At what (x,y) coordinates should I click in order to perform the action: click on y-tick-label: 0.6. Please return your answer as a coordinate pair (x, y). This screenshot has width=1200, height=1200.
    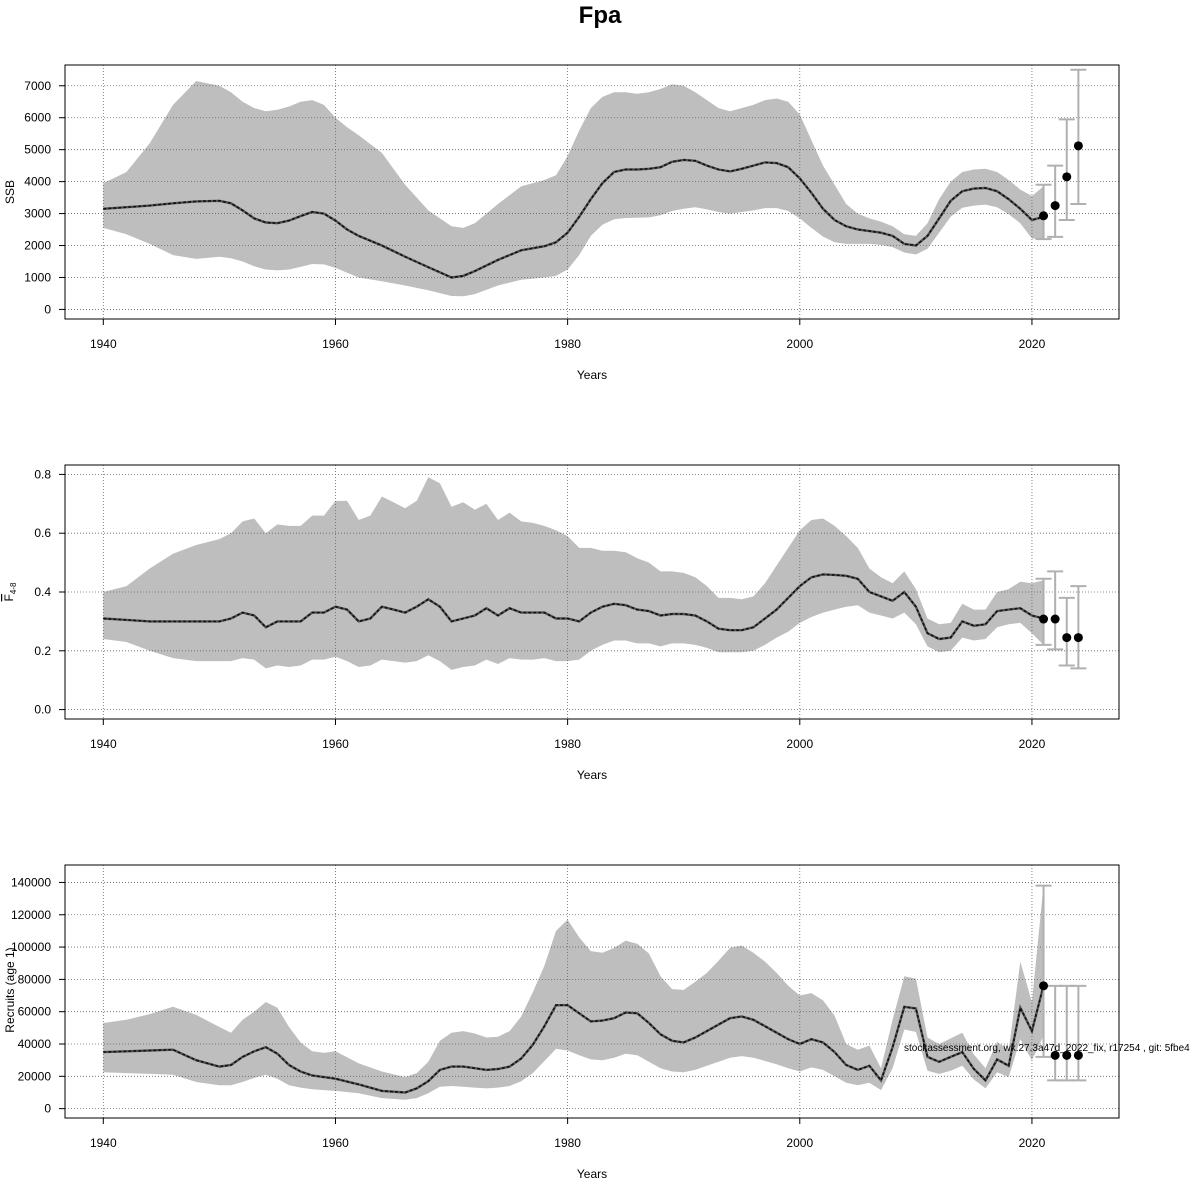
    Looking at the image, I should click on (42, 533).